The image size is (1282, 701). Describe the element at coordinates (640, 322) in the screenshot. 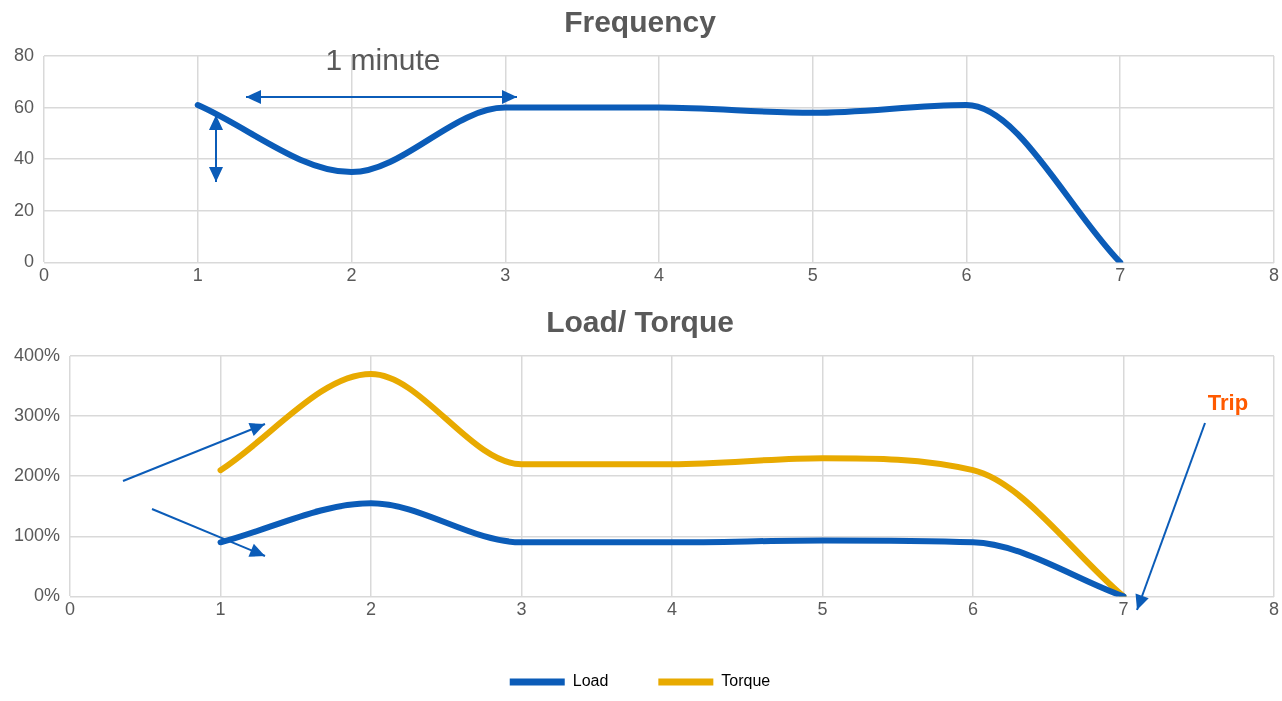

I see `chart-title: Load/ Torque` at that location.